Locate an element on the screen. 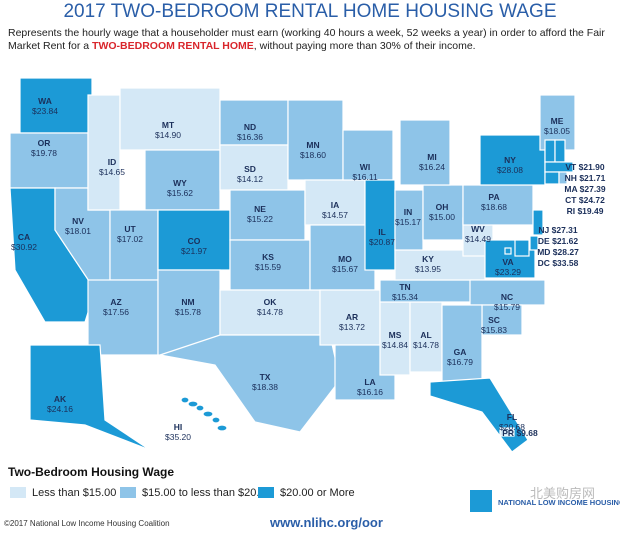 Image resolution: width=620 pixels, height=535 pixels. state-wage: $19.49 is located at coordinates (590, 211).